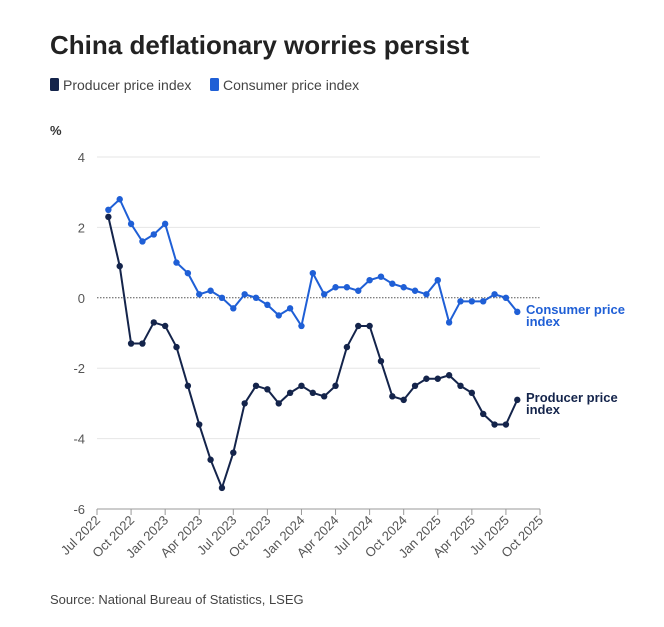 The height and width of the screenshot is (627, 664). Describe the element at coordinates (81, 157) in the screenshot. I see `y-tick-label: 4` at that location.